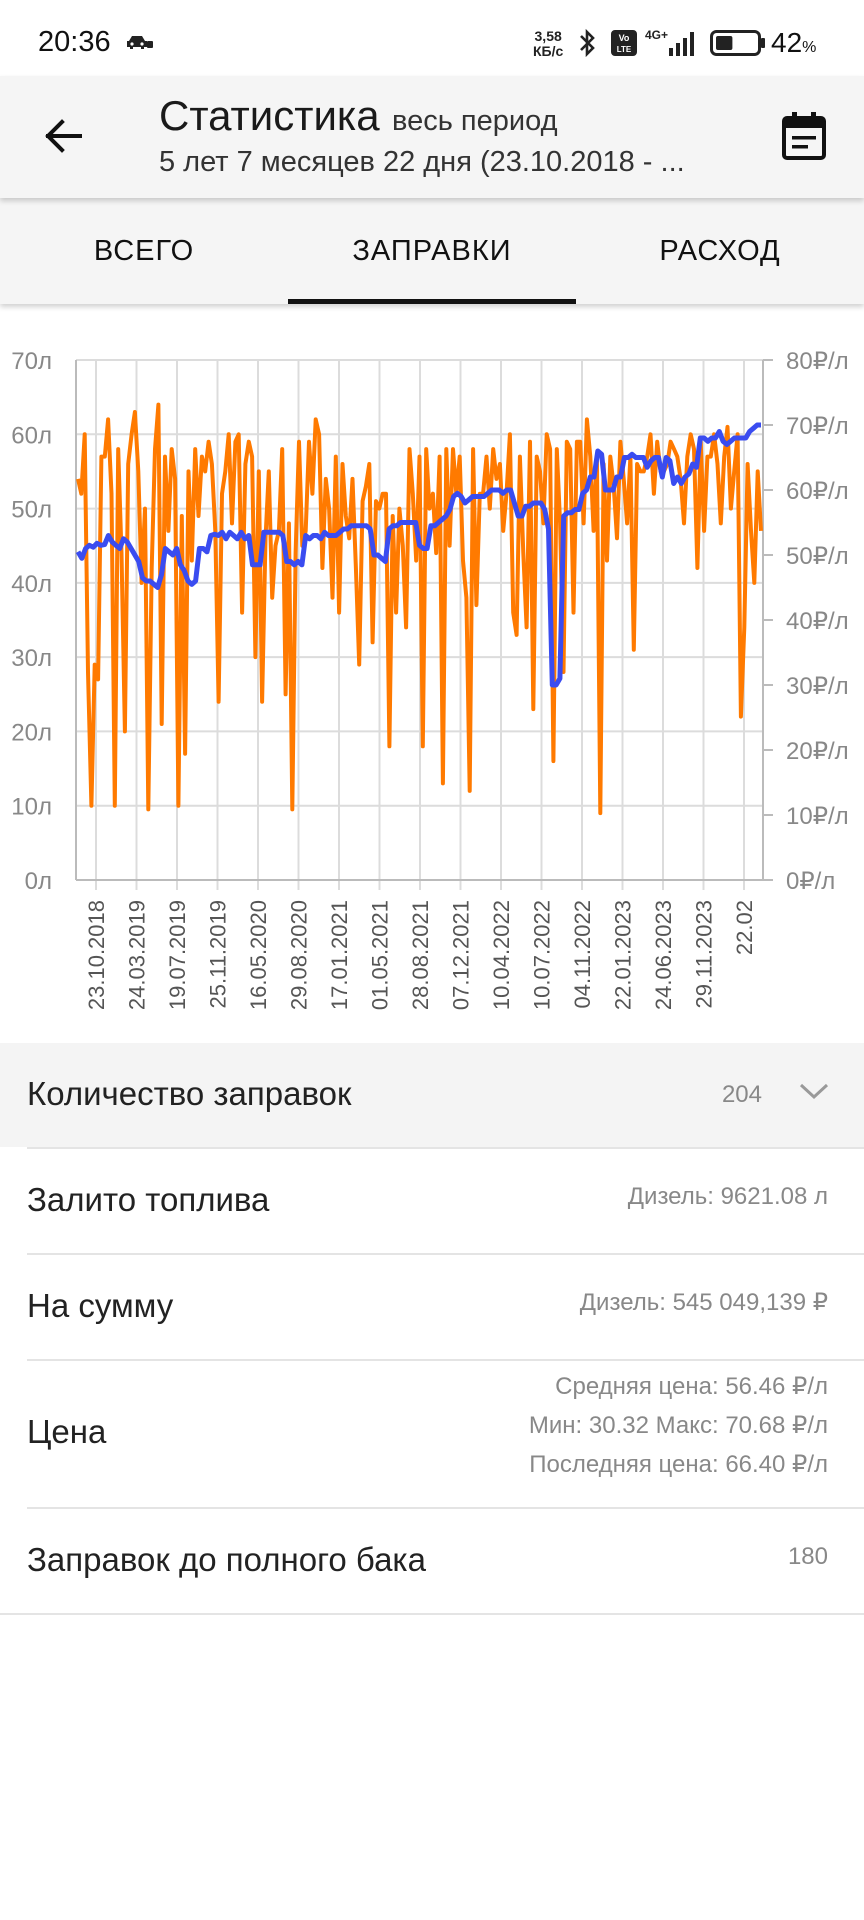  What do you see at coordinates (258, 955) in the screenshot?
I see `x-tick-label: 16.05.2020` at bounding box center [258, 955].